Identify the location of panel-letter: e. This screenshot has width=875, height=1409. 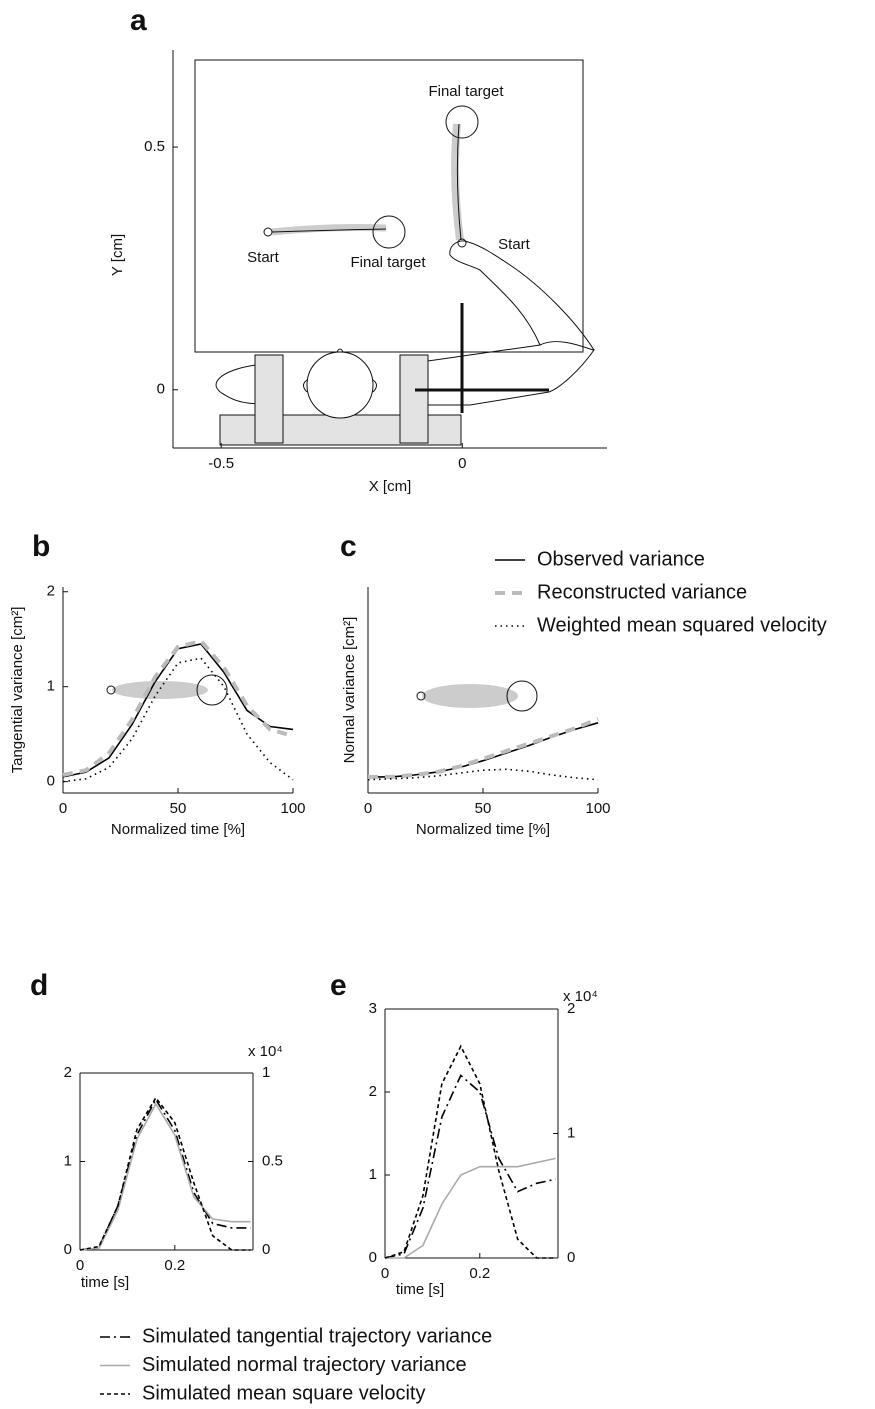
(338, 985).